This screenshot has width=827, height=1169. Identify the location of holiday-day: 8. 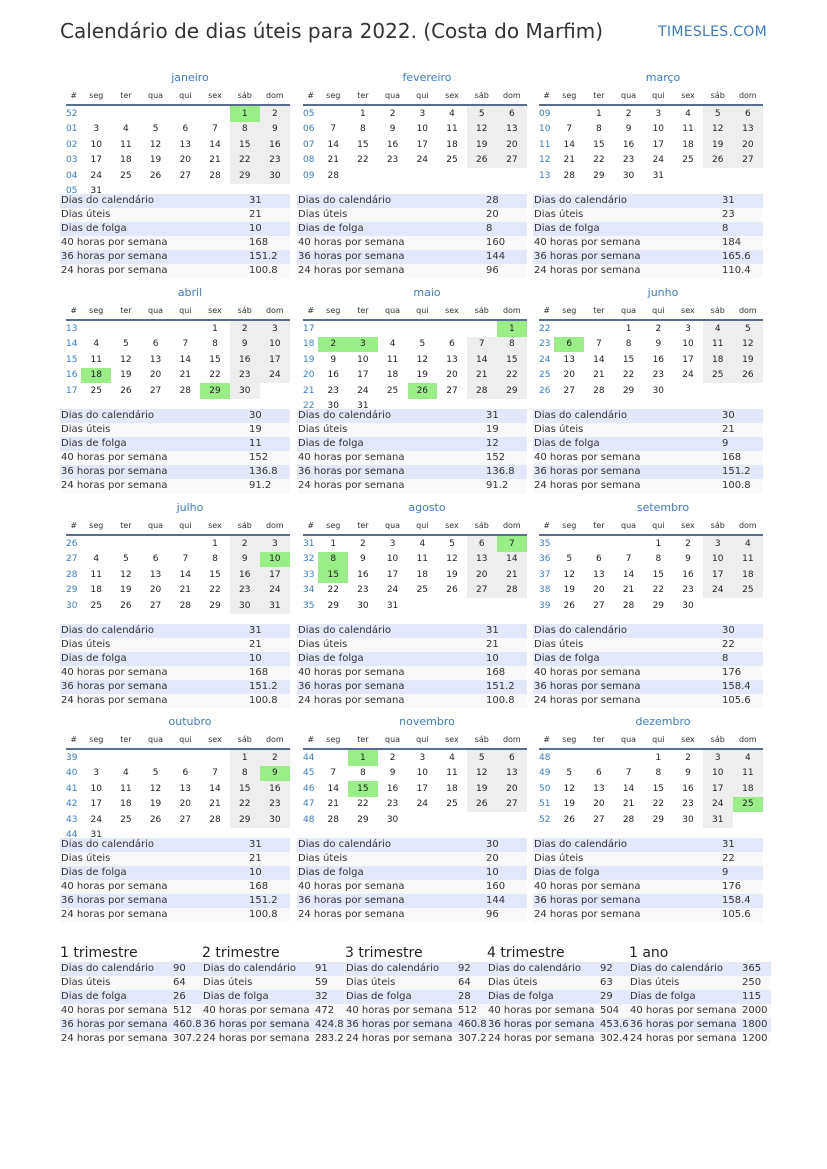
(333, 559).